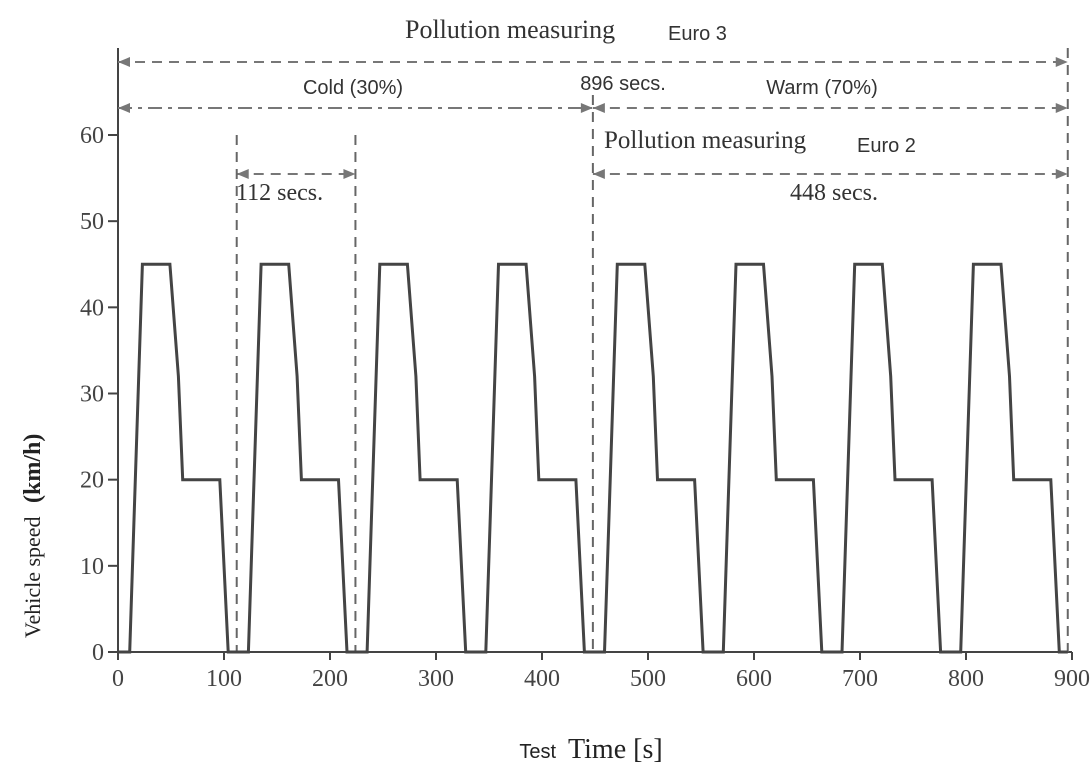 The image size is (1092, 767). I want to click on euro2-arrow-head-left, so click(598, 174).